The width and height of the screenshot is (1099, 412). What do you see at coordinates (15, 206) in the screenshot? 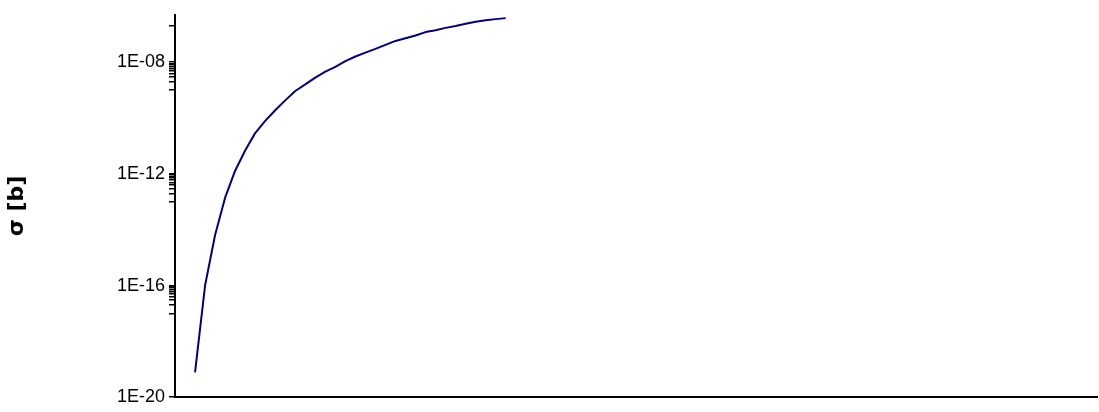
I see `y-axis-title: σ [b]` at bounding box center [15, 206].